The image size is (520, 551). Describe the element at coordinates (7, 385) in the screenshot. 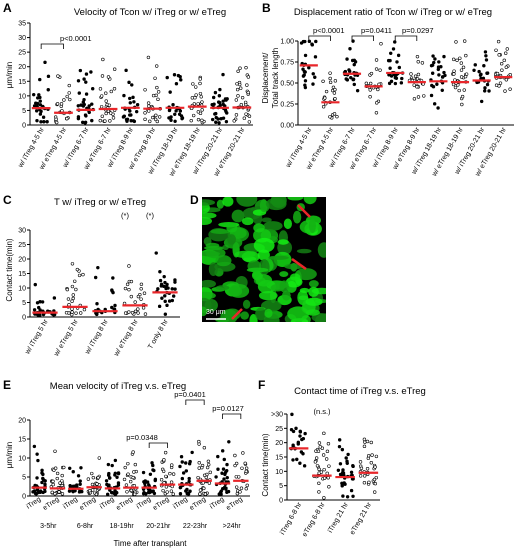

I see `panel-e-label: E` at that location.